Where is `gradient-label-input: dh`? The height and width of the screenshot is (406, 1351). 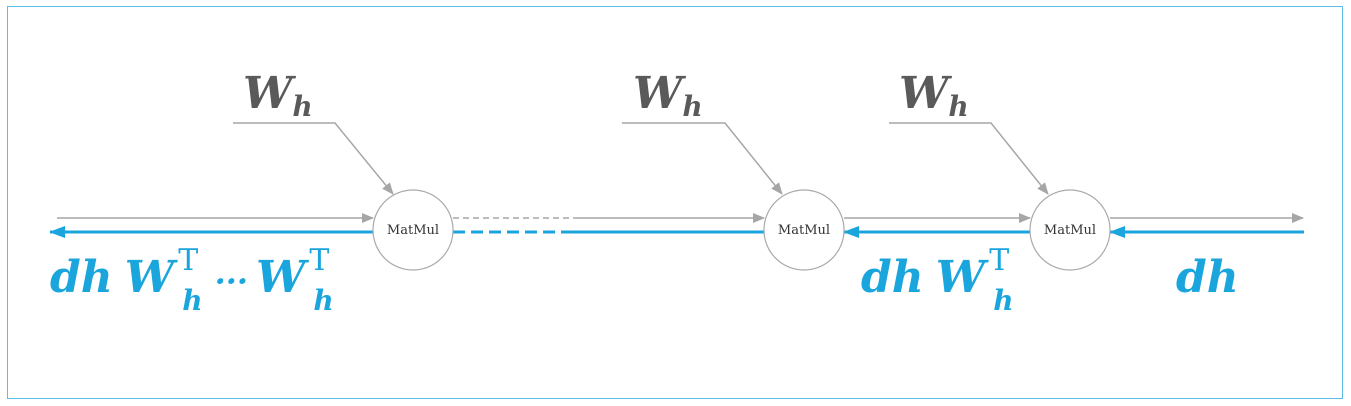
gradient-label-input: dh is located at coordinates (1207, 277).